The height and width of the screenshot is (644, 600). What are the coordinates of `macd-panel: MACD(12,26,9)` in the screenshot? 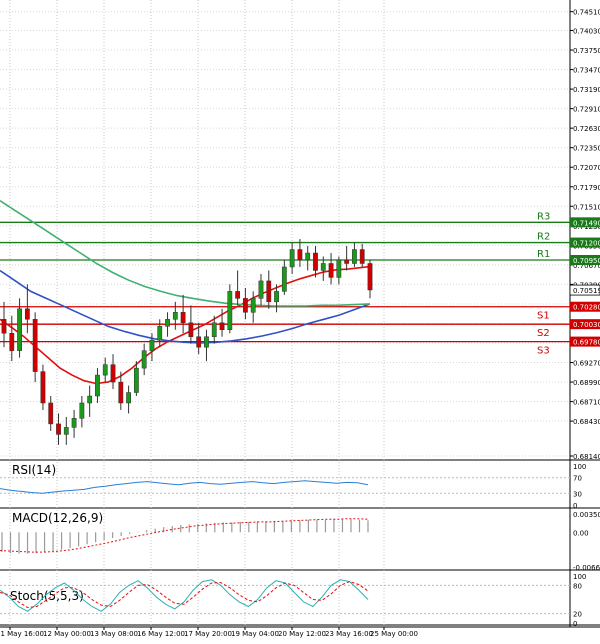 It's located at (184, 532).